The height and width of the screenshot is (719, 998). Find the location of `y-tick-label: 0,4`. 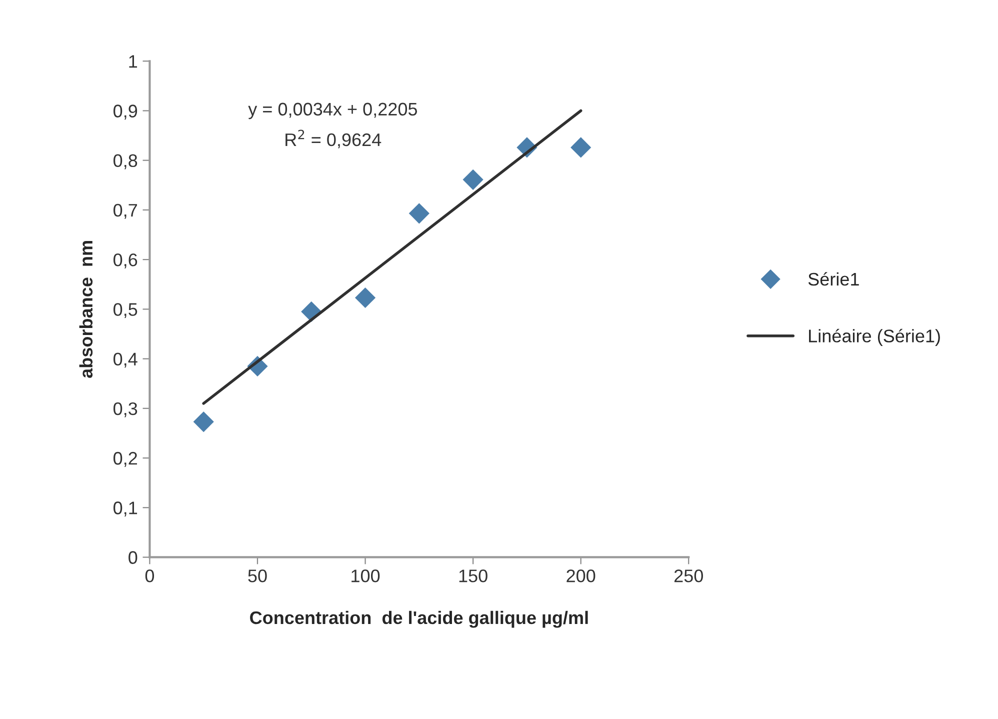

y-tick-label: 0,4 is located at coordinates (126, 360).